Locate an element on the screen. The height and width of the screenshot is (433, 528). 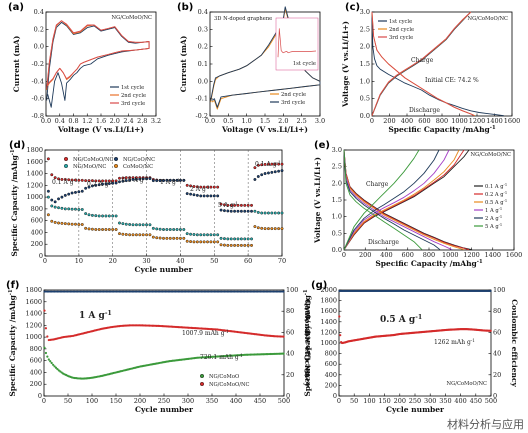
rate-label: 2 A g-1 is located at coordinates (200, 189).